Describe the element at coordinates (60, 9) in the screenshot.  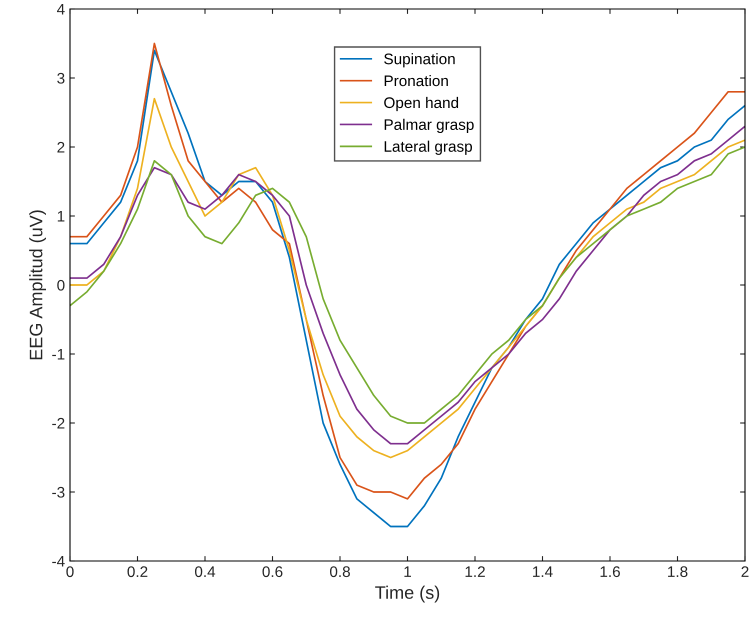
I see `y-tick-label: 4` at that location.